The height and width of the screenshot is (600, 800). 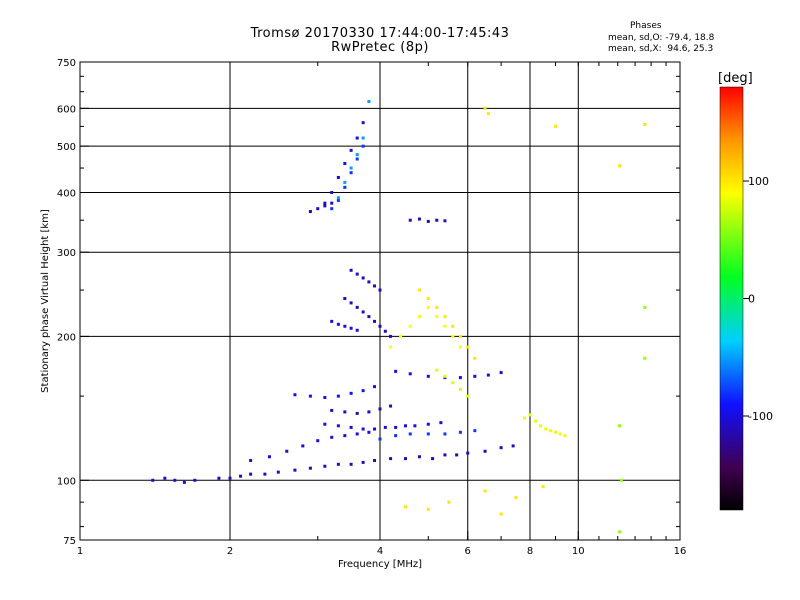 I want to click on y-tick-label: 600, so click(x=66, y=109).